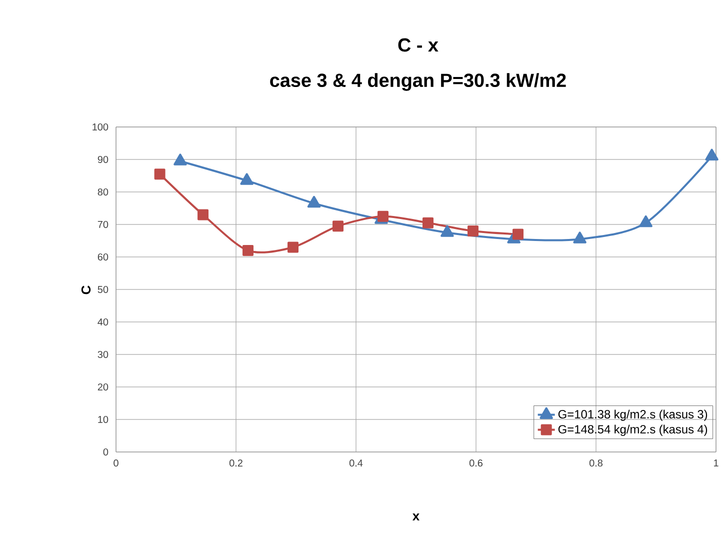  Describe the element at coordinates (356, 463) in the screenshot. I see `x-tick-label: 0.4` at that location.